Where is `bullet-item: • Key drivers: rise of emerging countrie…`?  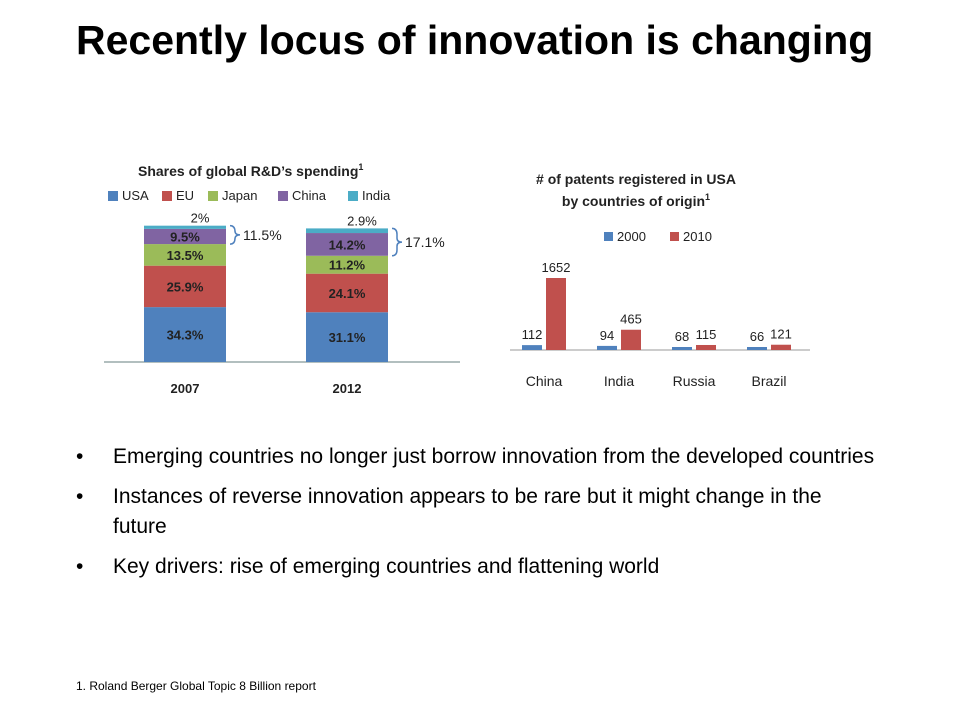 bullet-item: • Key drivers: rise of emerging countrie… is located at coordinates (476, 567).